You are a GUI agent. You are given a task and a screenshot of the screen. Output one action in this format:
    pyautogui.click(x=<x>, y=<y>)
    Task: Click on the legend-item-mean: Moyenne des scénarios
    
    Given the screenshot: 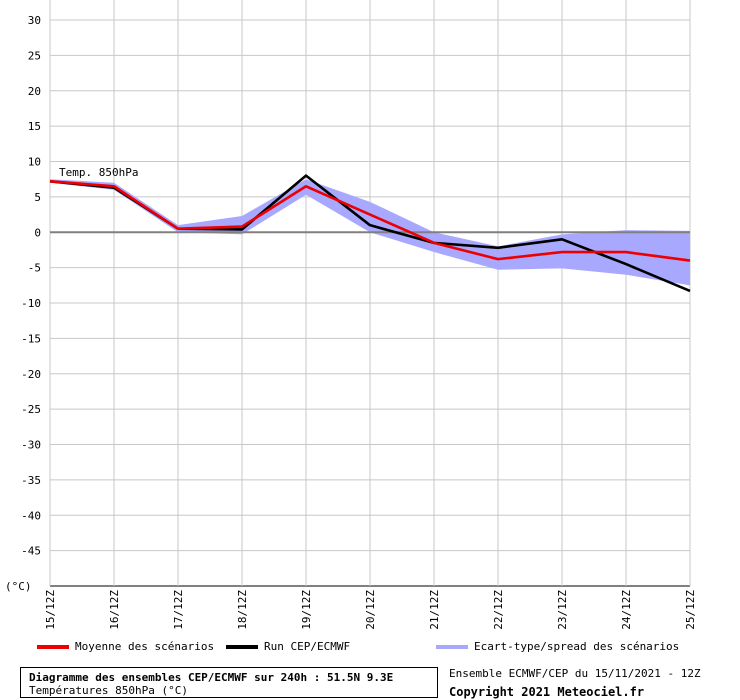 What is the action you would take?
    pyautogui.click(x=125, y=646)
    